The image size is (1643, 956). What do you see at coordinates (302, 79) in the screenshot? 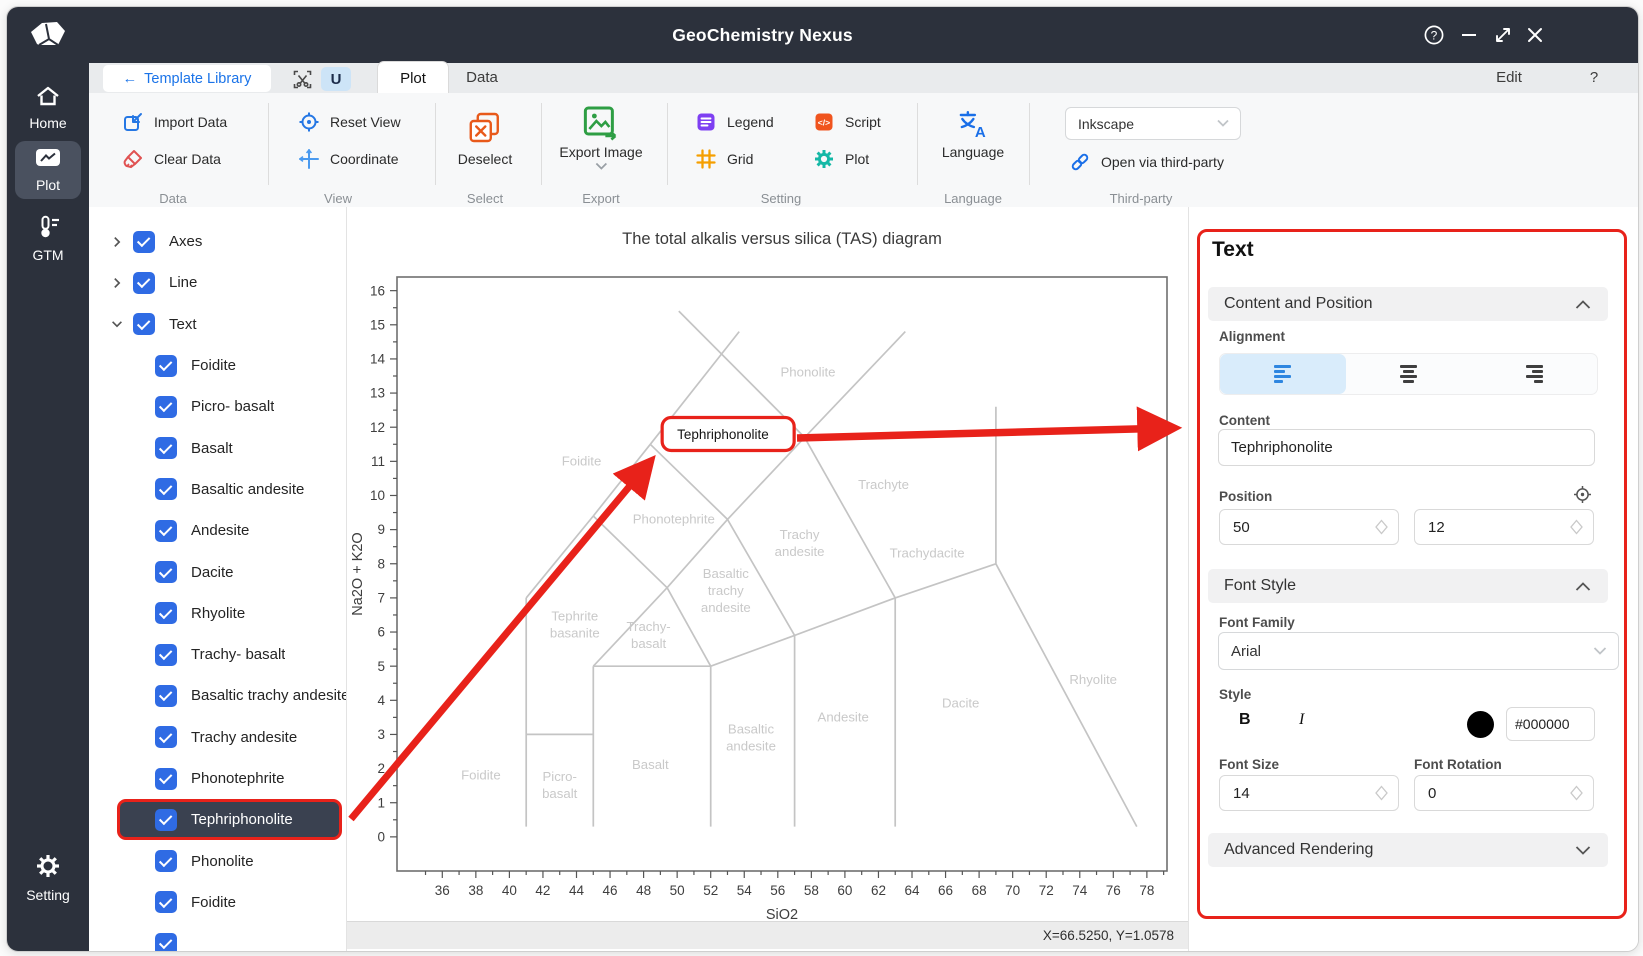
I see `snip-icon` at bounding box center [302, 79].